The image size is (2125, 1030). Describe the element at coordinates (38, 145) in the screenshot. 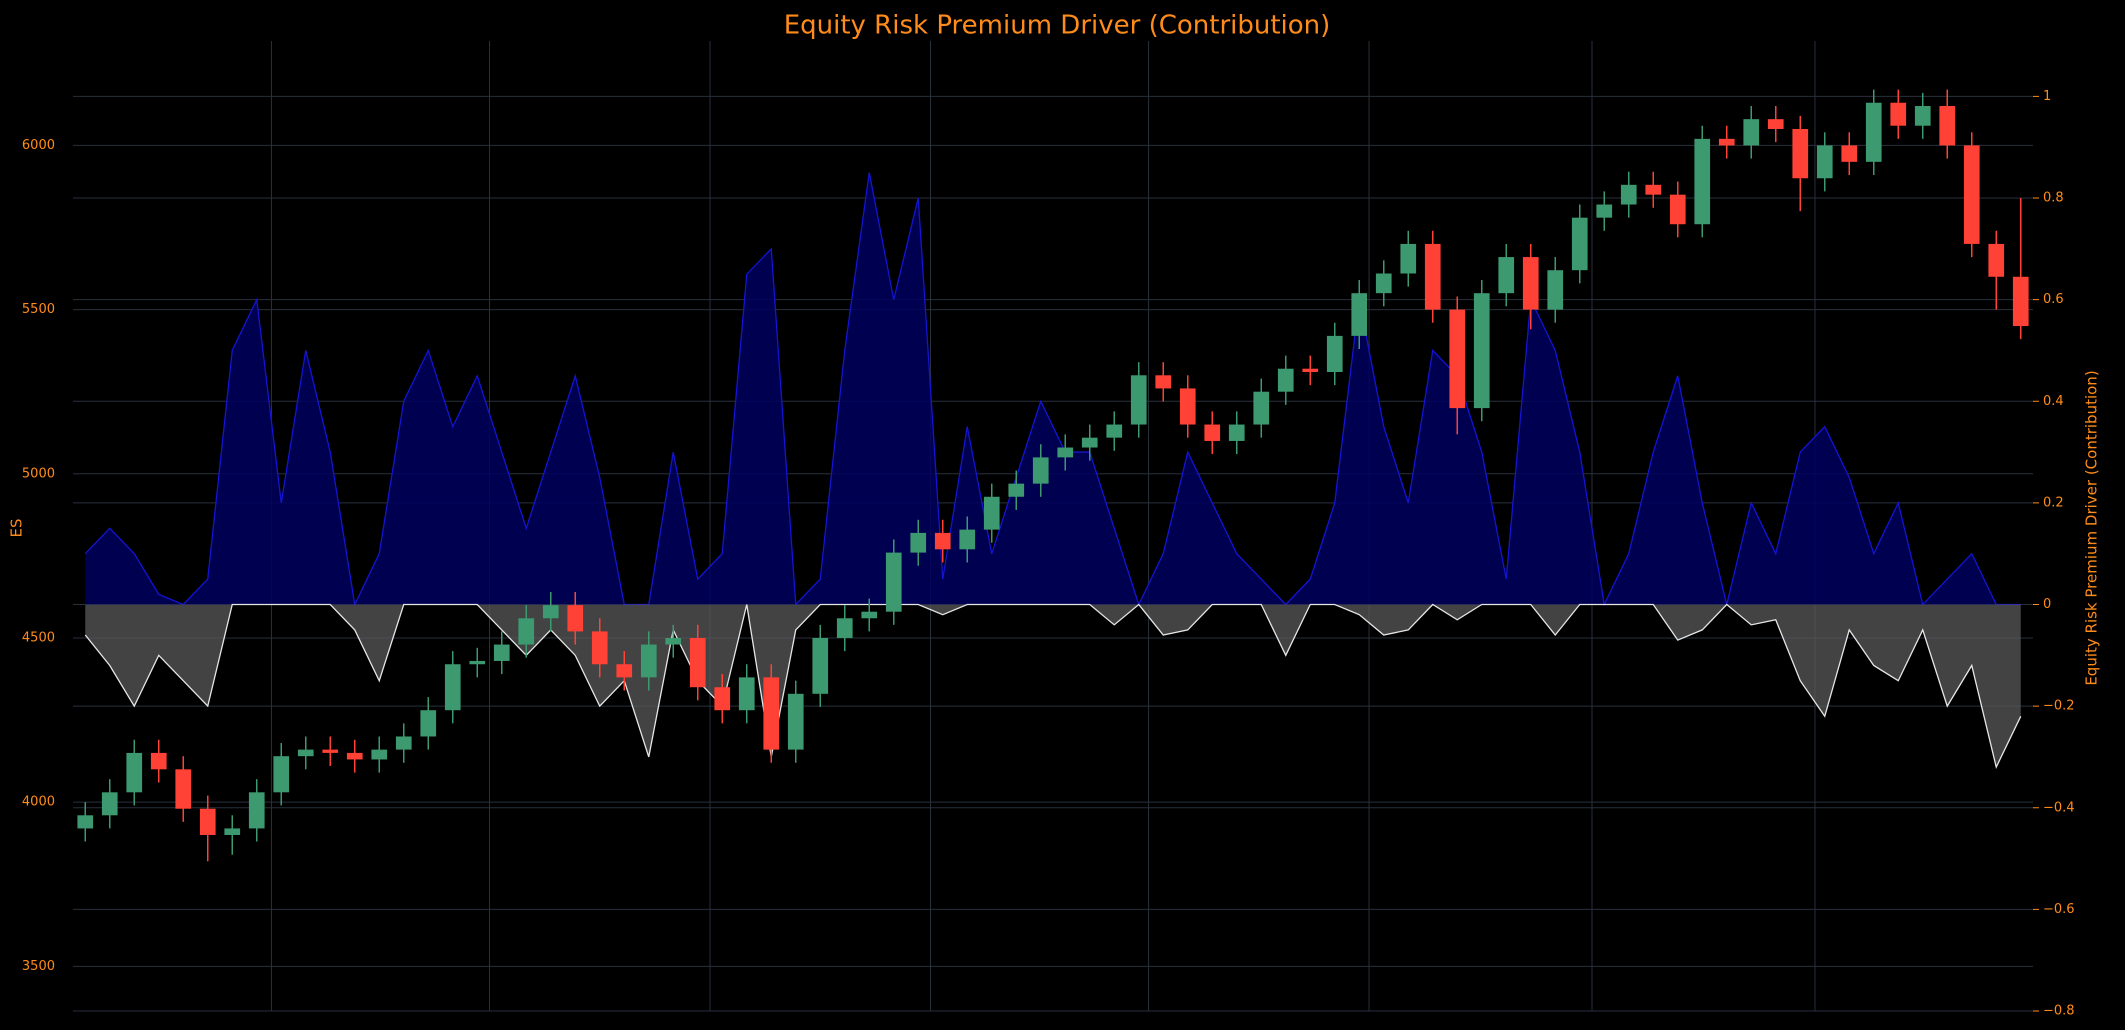

I see `y-tick-label: 6000` at that location.